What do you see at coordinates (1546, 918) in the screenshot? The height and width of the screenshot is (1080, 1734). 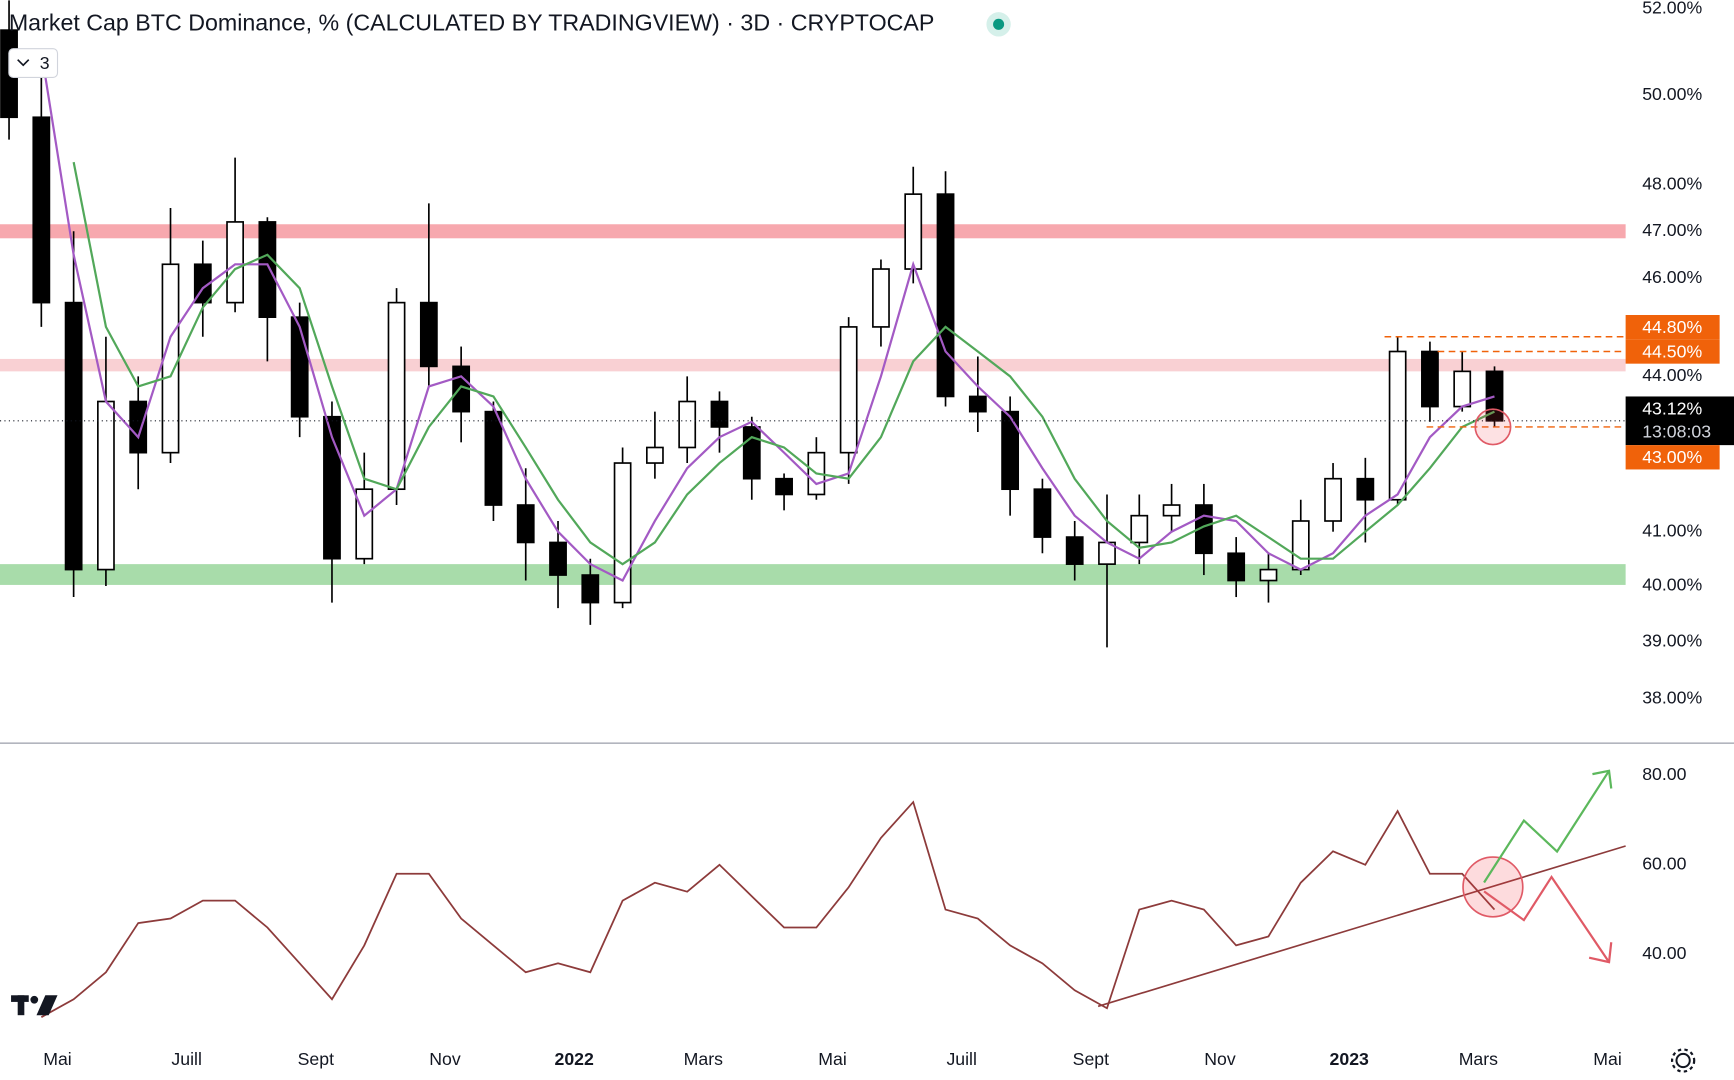 I see `bear-arrow` at bounding box center [1546, 918].